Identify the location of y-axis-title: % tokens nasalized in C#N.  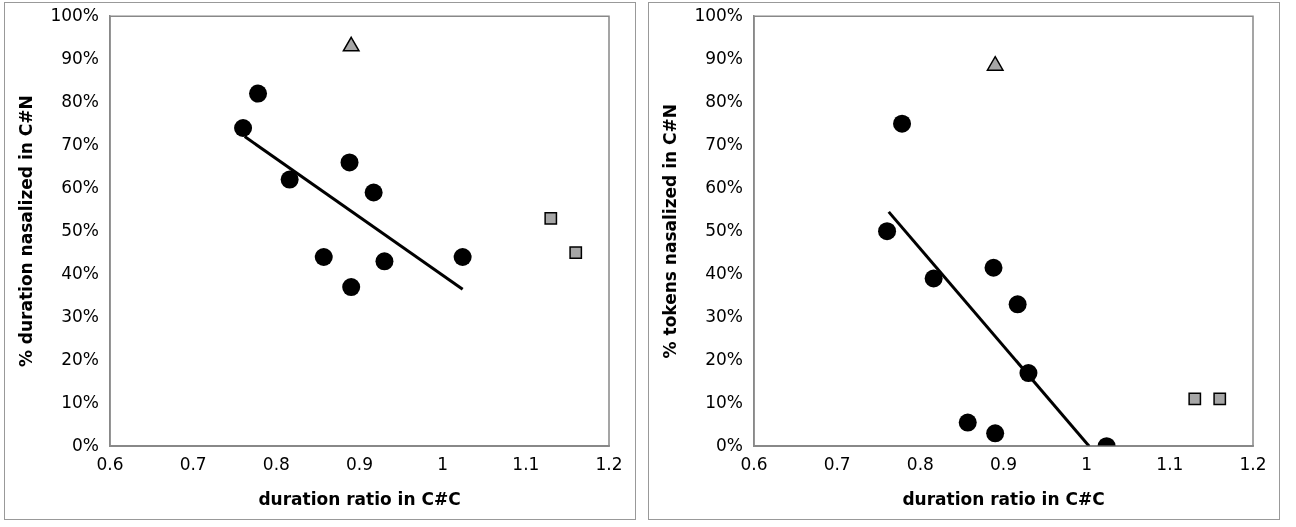
(669, 231).